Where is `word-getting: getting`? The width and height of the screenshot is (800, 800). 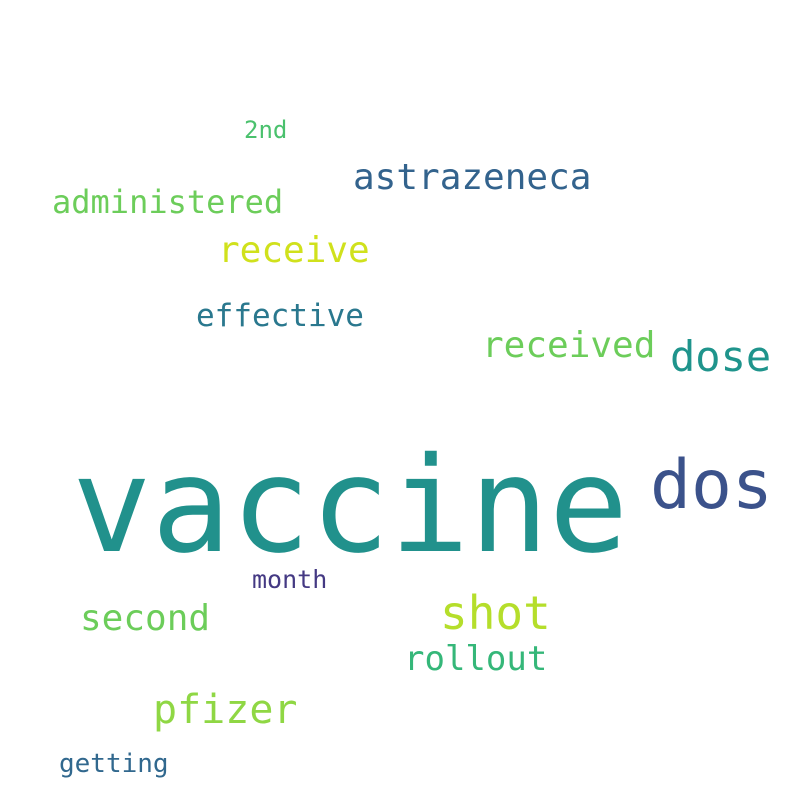 word-getting: getting is located at coordinates (114, 764).